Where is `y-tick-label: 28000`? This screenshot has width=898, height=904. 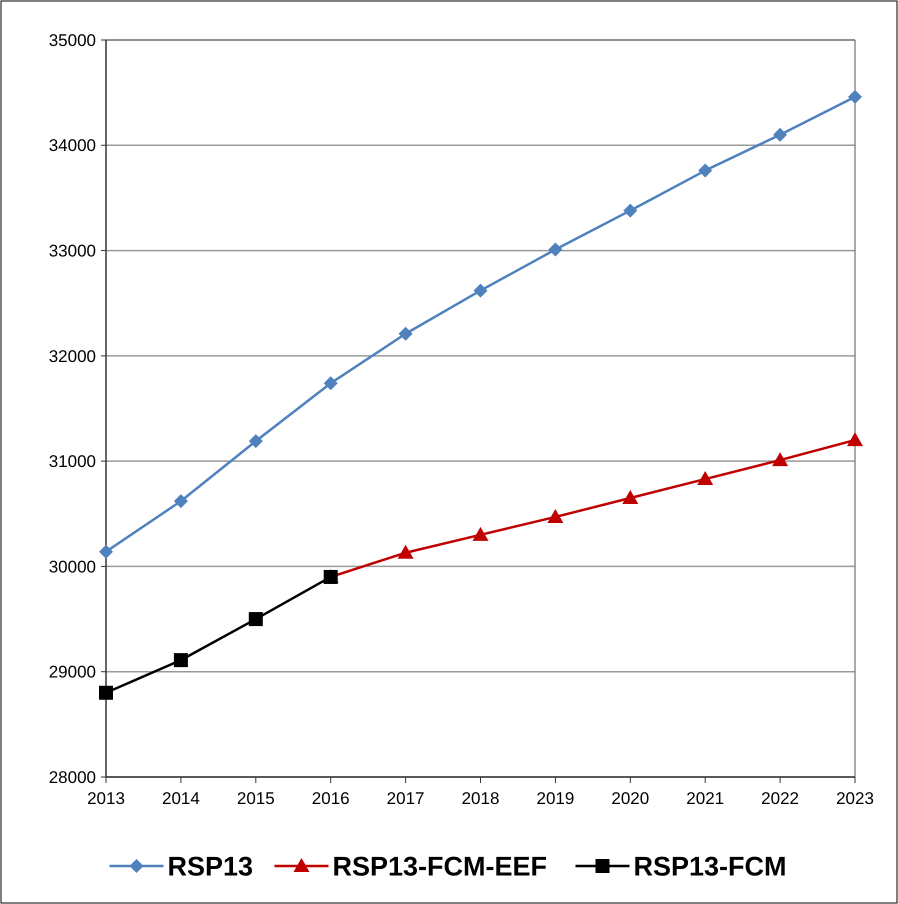 y-tick-label: 28000 is located at coordinates (72, 777).